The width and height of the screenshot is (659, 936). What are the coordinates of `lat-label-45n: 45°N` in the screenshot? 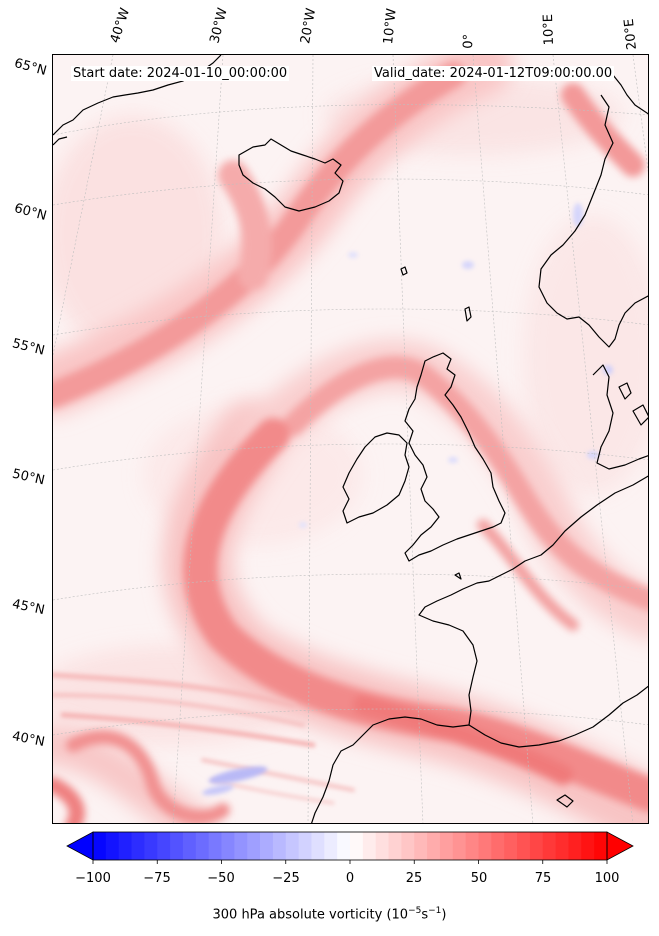 It's located at (28, 607).